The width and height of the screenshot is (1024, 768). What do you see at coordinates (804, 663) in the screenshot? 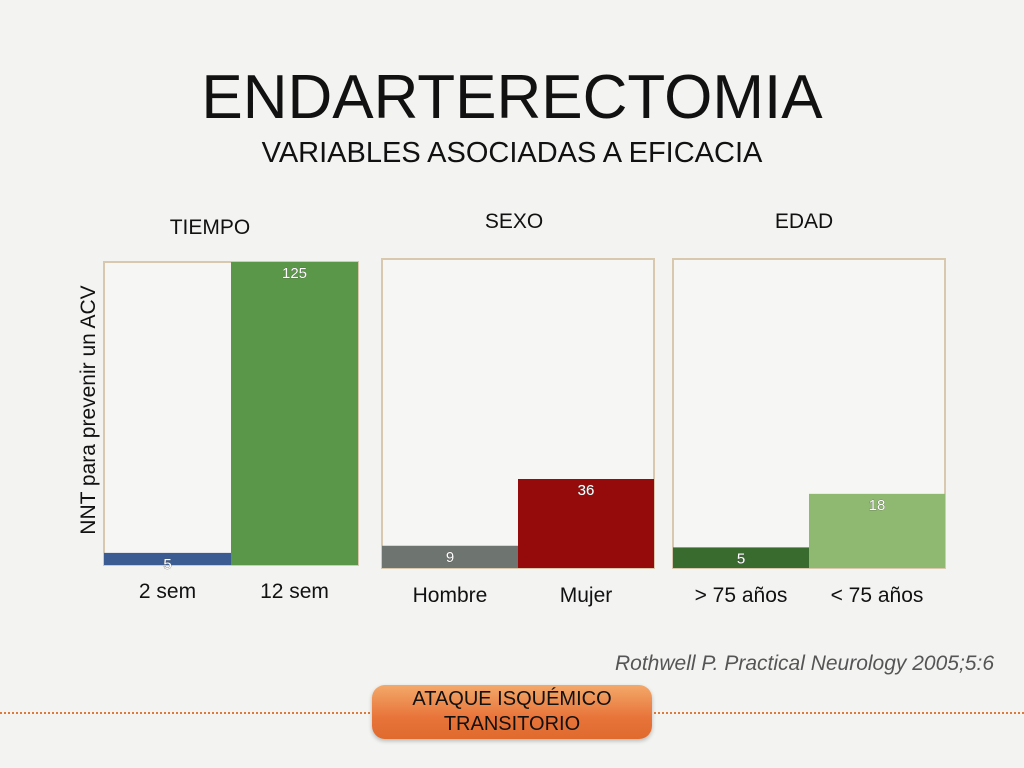
I see `source-citation: Rothwell P. Practical Neurology 2005;5:6` at bounding box center [804, 663].